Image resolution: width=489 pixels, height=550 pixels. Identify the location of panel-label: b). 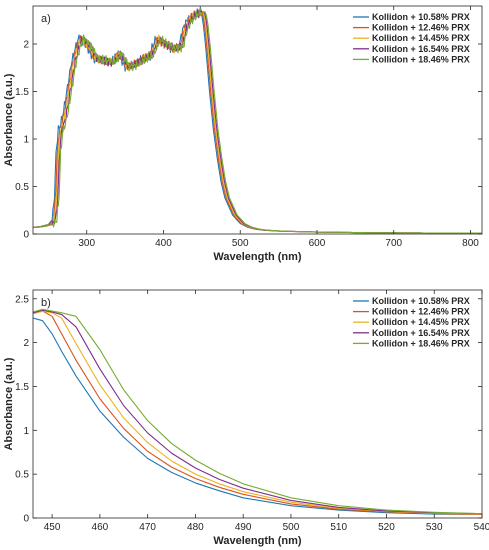
(46, 303).